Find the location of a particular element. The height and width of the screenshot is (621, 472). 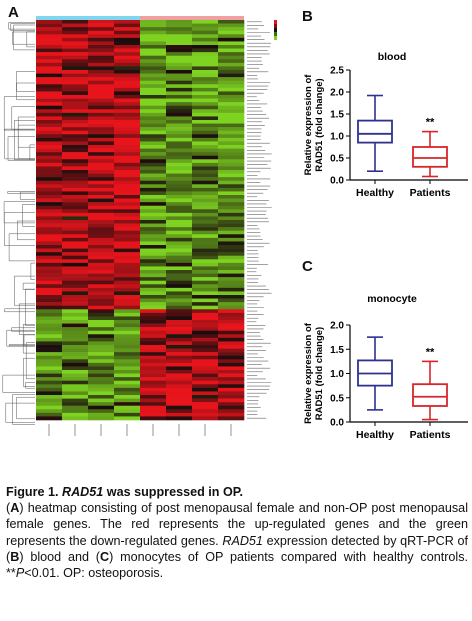

heatmap-group-bar is located at coordinates (231, 18).